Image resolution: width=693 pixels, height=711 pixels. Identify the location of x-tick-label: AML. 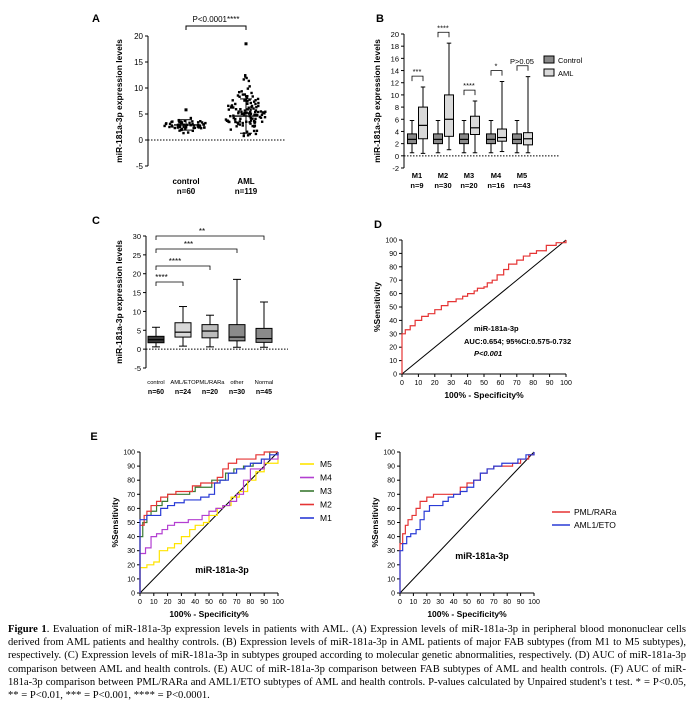
(245, 181).